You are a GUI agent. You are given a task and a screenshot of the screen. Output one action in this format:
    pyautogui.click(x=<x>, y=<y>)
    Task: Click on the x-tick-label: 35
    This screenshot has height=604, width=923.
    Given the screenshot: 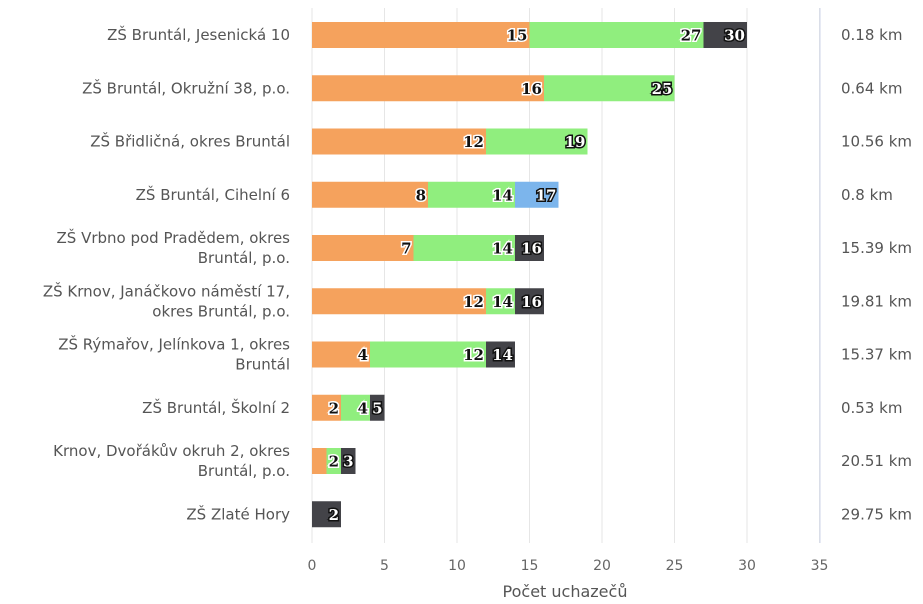 What is the action you would take?
    pyautogui.click(x=820, y=566)
    